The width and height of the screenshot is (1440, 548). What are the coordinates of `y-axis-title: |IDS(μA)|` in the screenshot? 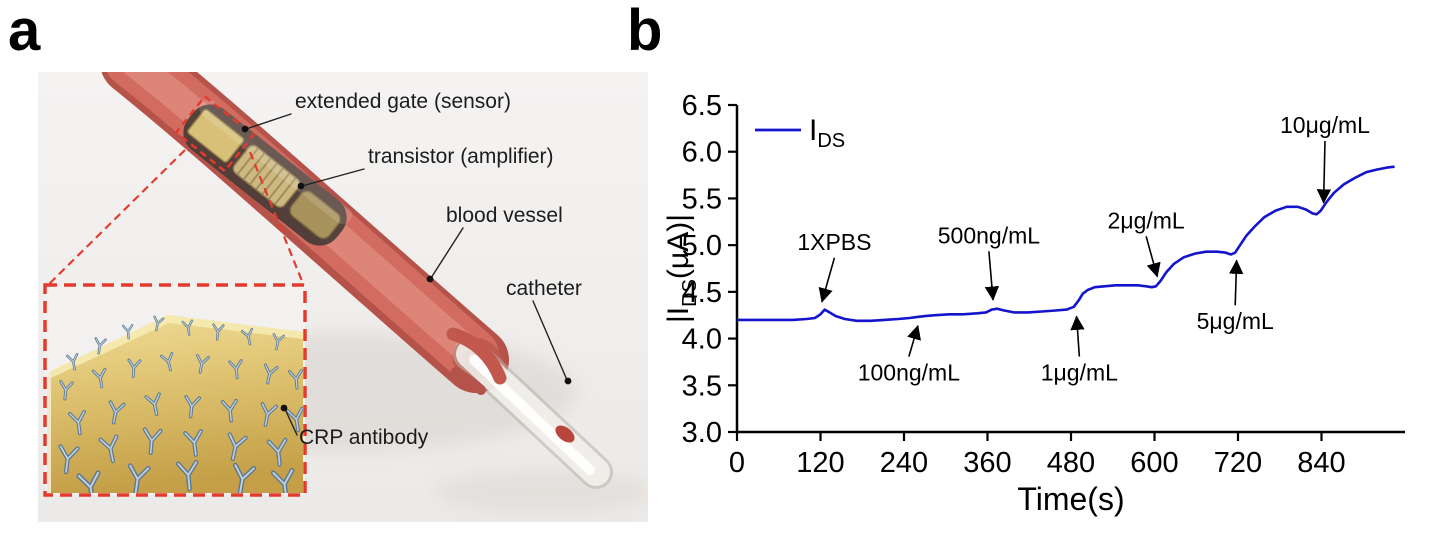 It's located at (681, 268).